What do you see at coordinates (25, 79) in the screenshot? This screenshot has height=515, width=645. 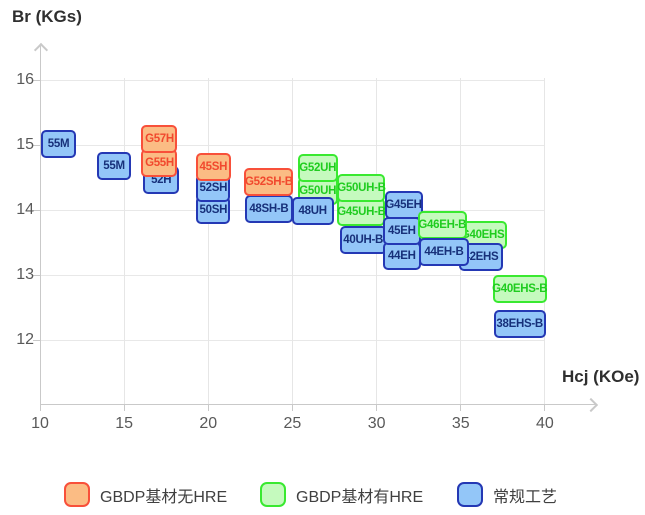 I see `y-tick-label: 16` at bounding box center [25, 79].